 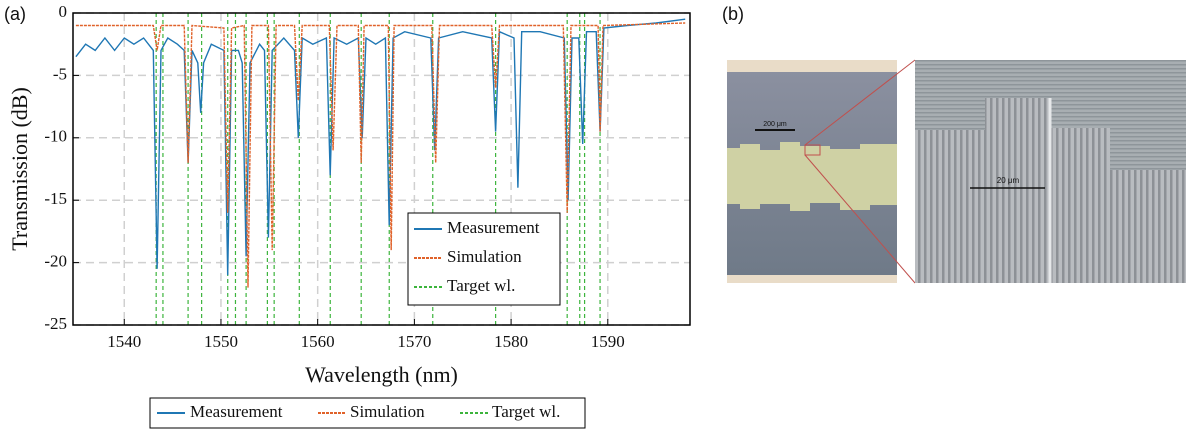 I want to click on micrograph-overview: 200 μm, so click(x=812, y=171).